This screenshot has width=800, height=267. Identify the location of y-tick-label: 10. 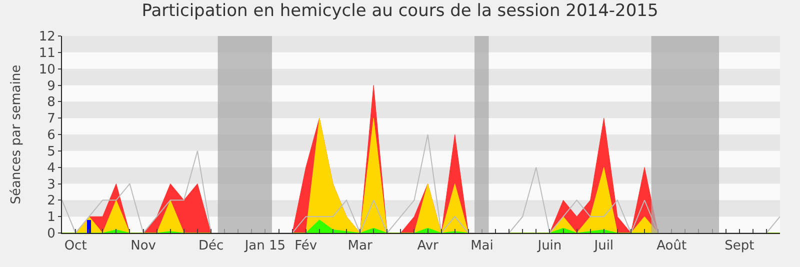
(47, 70).